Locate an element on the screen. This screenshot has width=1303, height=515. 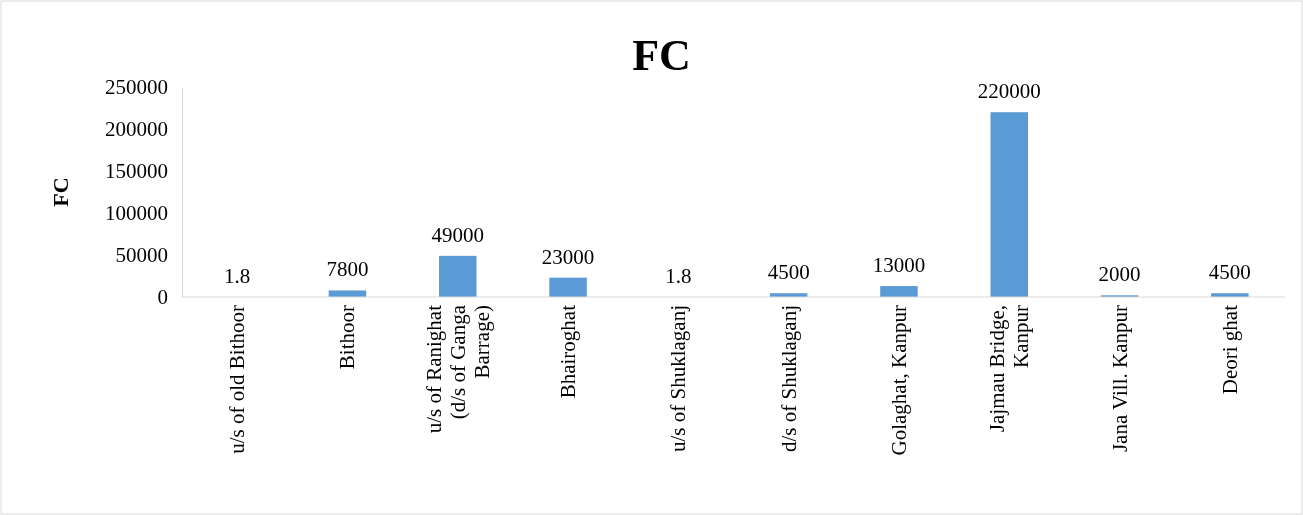
data-label: 220000 is located at coordinates (1009, 91).